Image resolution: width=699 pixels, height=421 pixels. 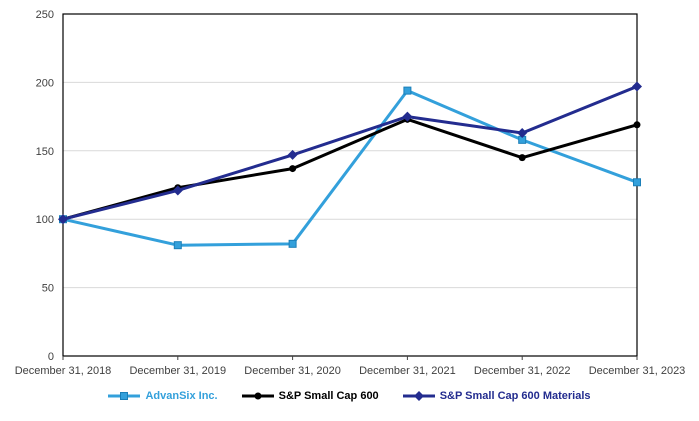 I want to click on legend-item-advansix-inc: AdvanSix Inc., so click(x=163, y=396).